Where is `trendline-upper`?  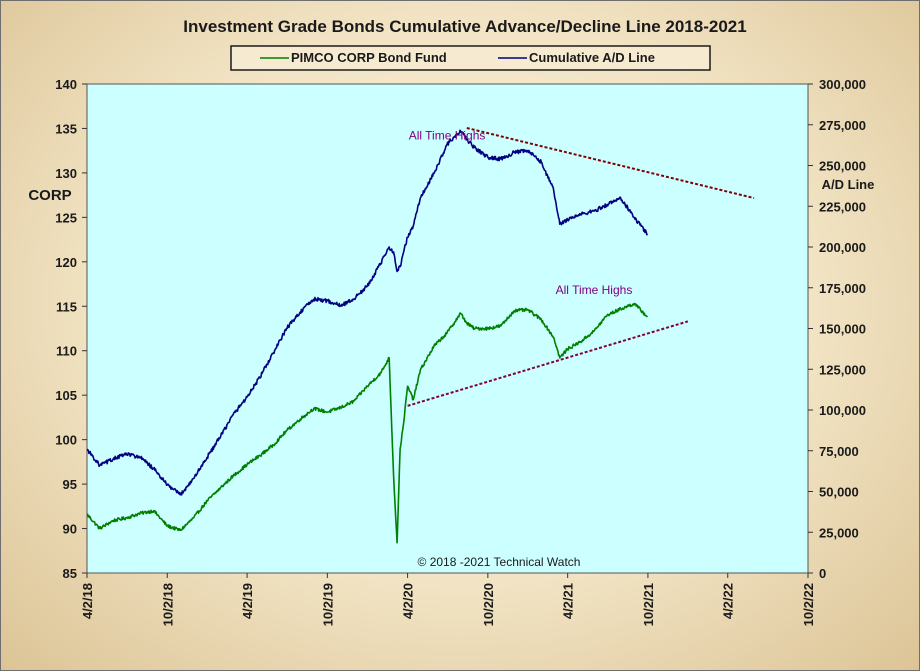
trendline-upper is located at coordinates (610, 163).